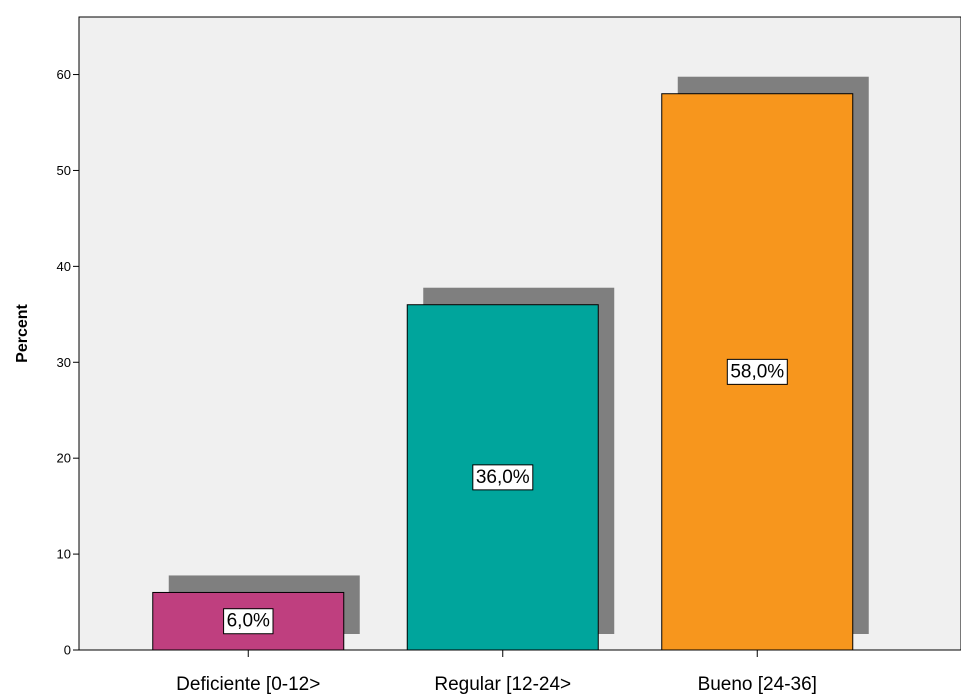 The height and width of the screenshot is (695, 961). Describe the element at coordinates (502, 684) in the screenshot. I see `x-tick-label: Regular [12-24>` at that location.